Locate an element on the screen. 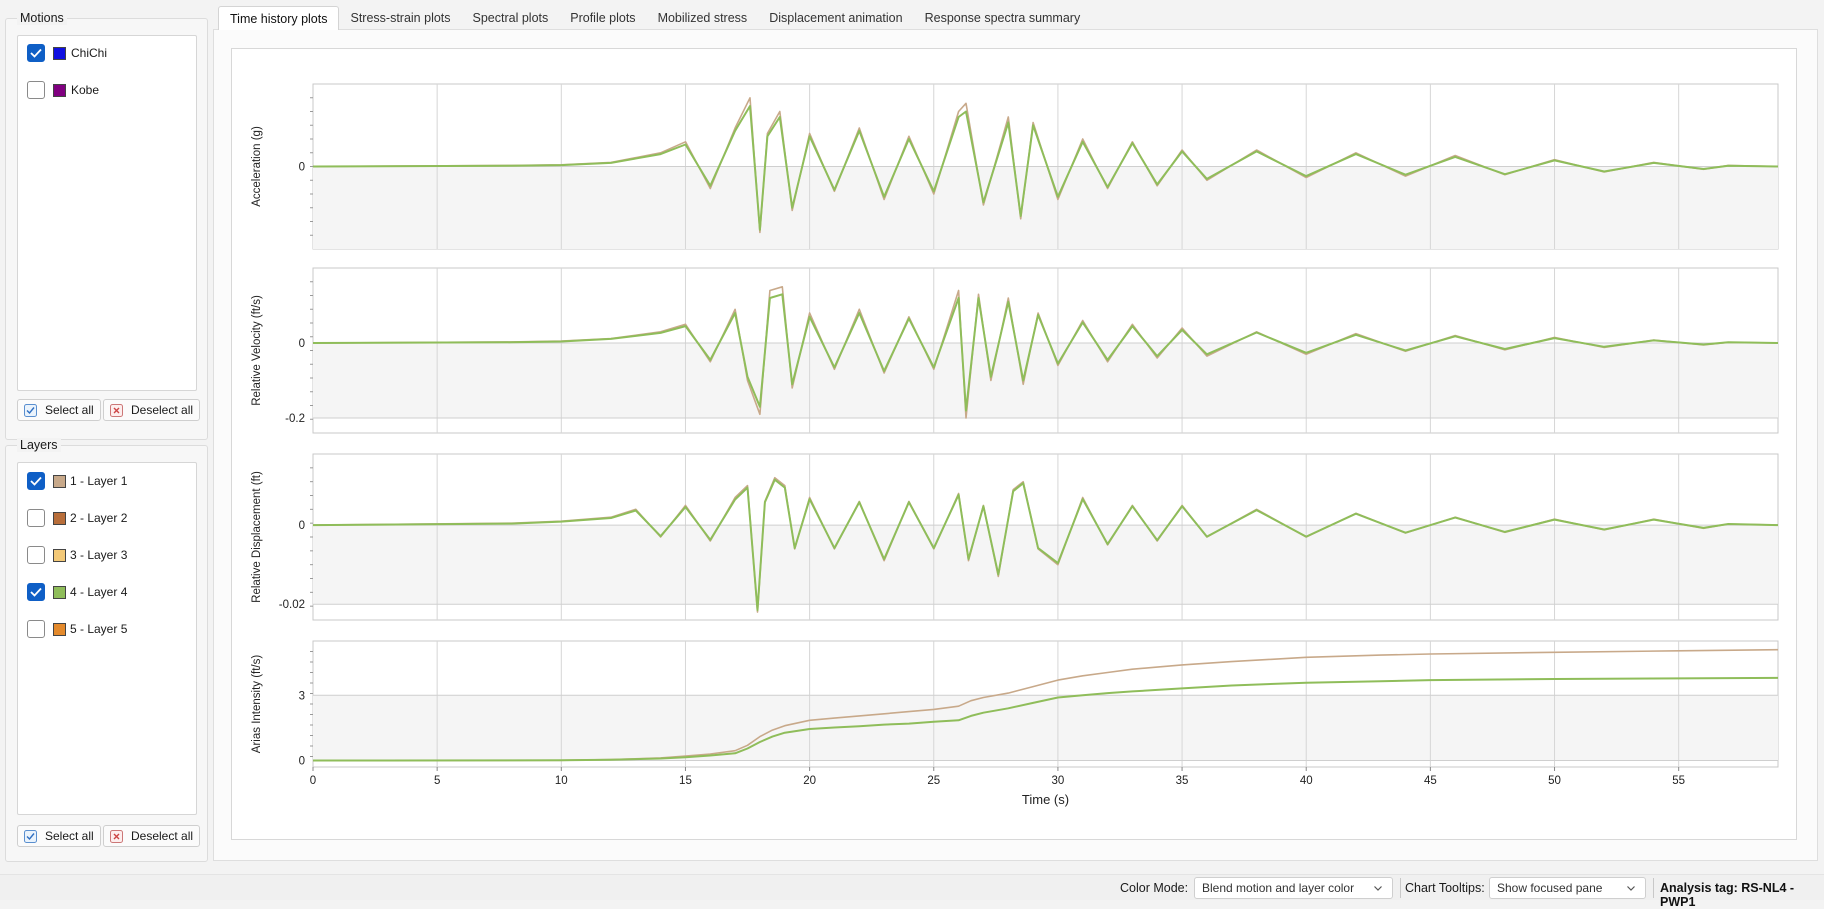 Image resolution: width=1824 pixels, height=909 pixels. motions-deselect-all-label: Deselect all is located at coordinates (162, 410).